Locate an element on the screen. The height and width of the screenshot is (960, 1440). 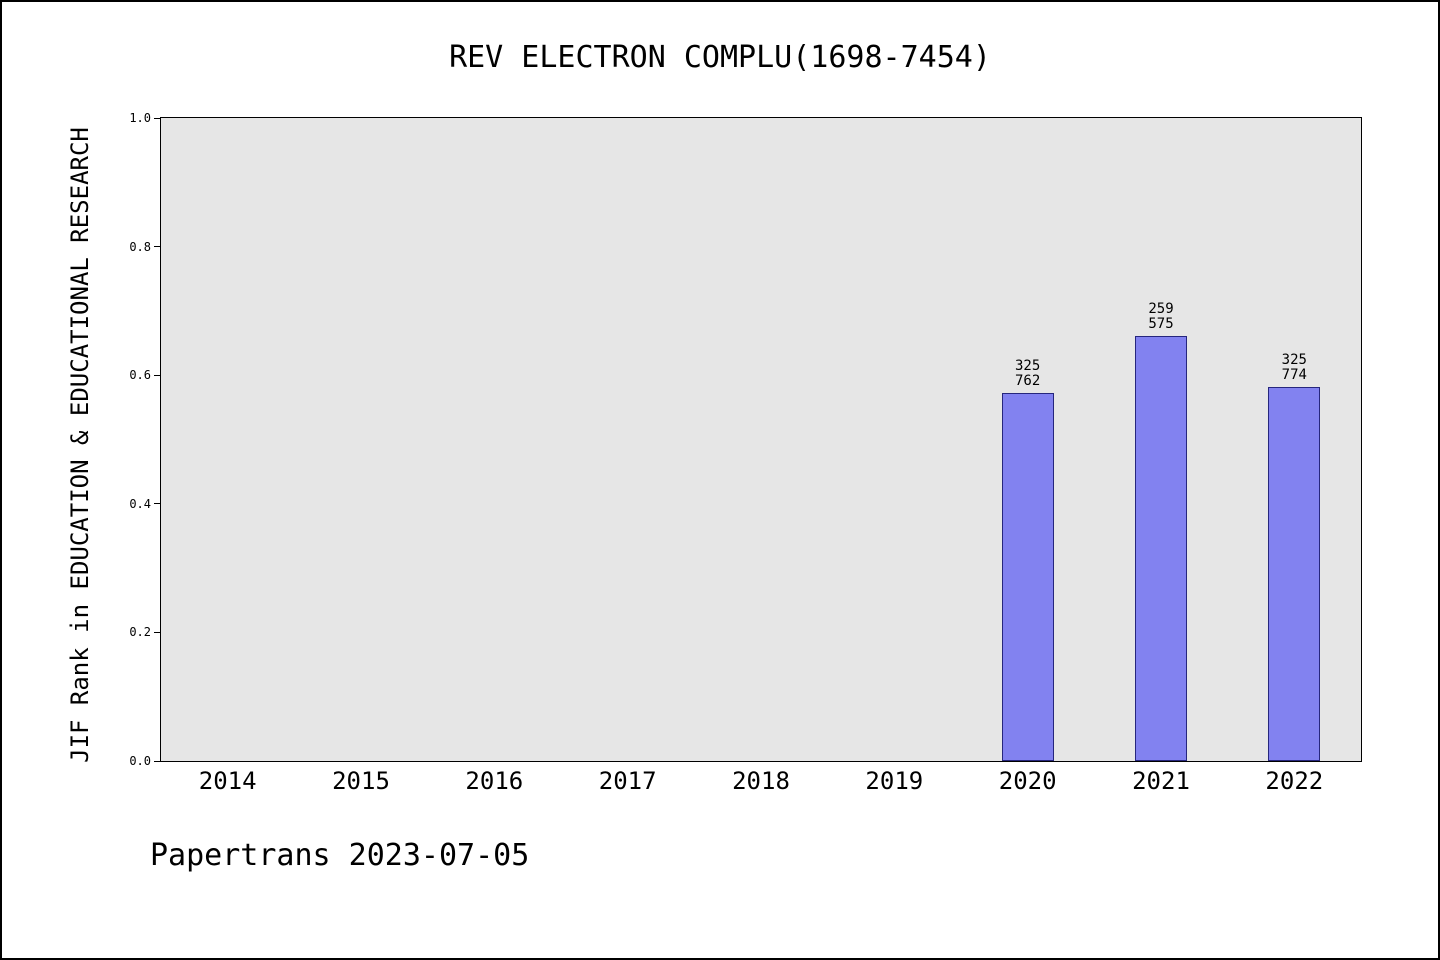
x-tick-label: 2022 is located at coordinates (1294, 781).